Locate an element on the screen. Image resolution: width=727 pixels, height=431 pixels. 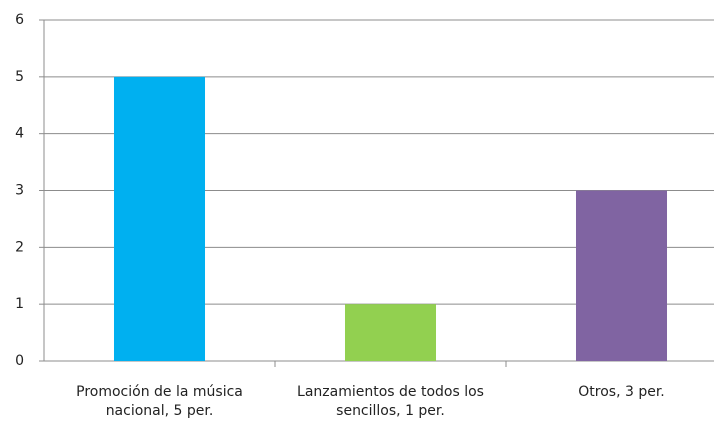
x-tick-label: Otros, 3 per. is located at coordinates (621, 392).